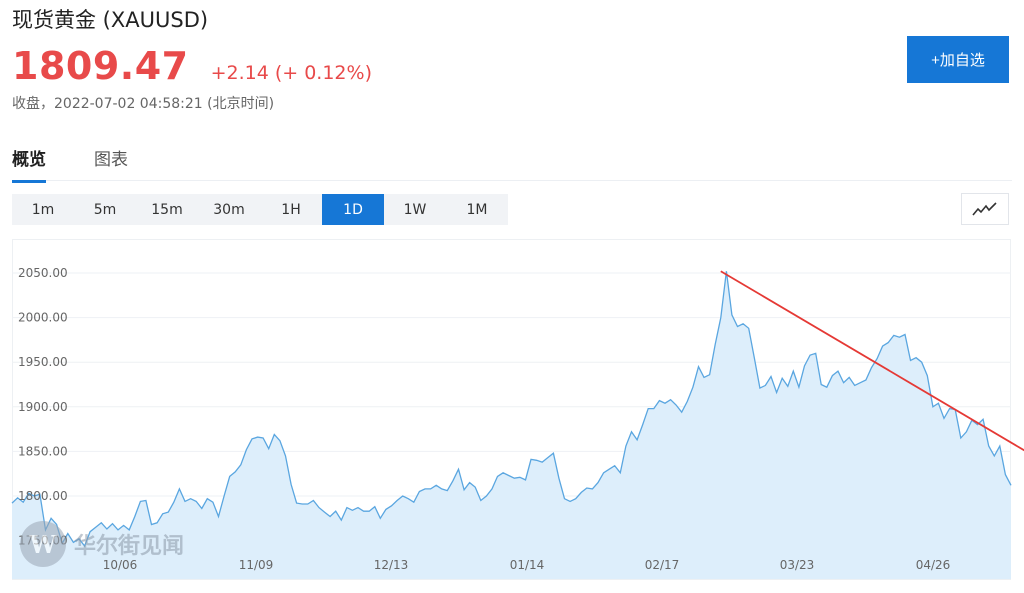 The height and width of the screenshot is (593, 1024). I want to click on last-price: 1809.47, so click(100, 66).